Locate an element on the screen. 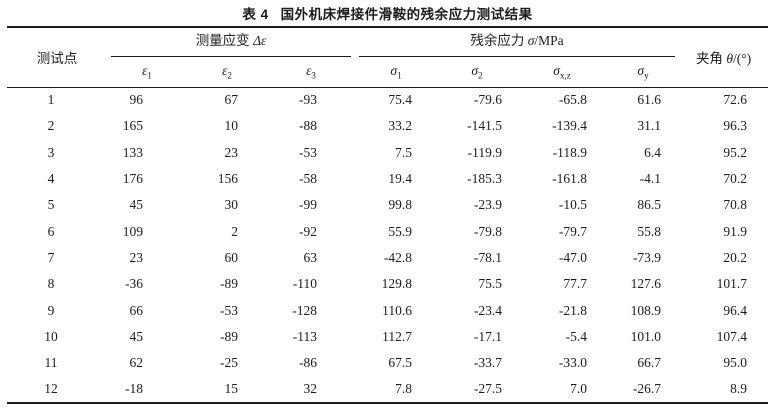  col-header-epsilon-2: ε2 is located at coordinates (227, 72).